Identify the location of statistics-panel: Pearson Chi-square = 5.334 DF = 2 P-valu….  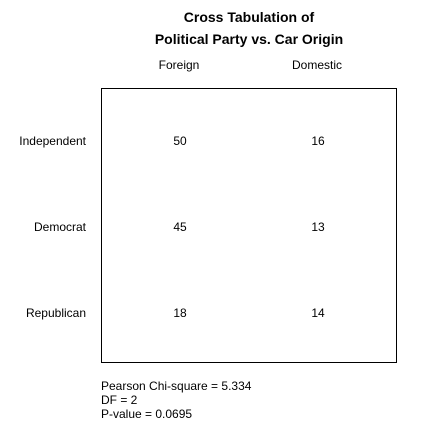
(176, 400).